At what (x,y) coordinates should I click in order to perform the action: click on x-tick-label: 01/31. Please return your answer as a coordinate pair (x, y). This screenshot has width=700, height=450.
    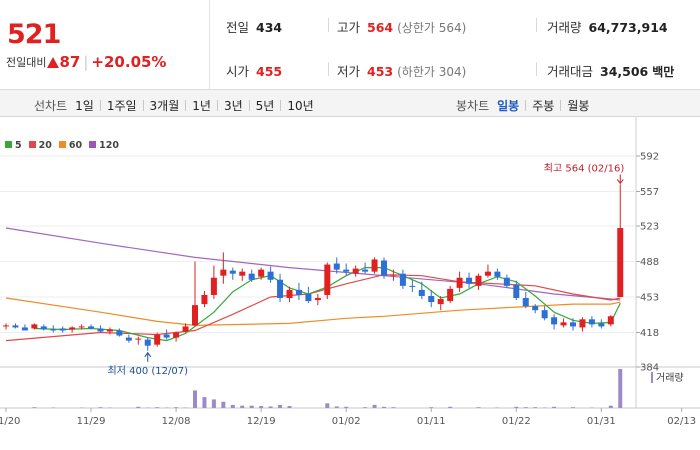
    Looking at the image, I should click on (601, 421).